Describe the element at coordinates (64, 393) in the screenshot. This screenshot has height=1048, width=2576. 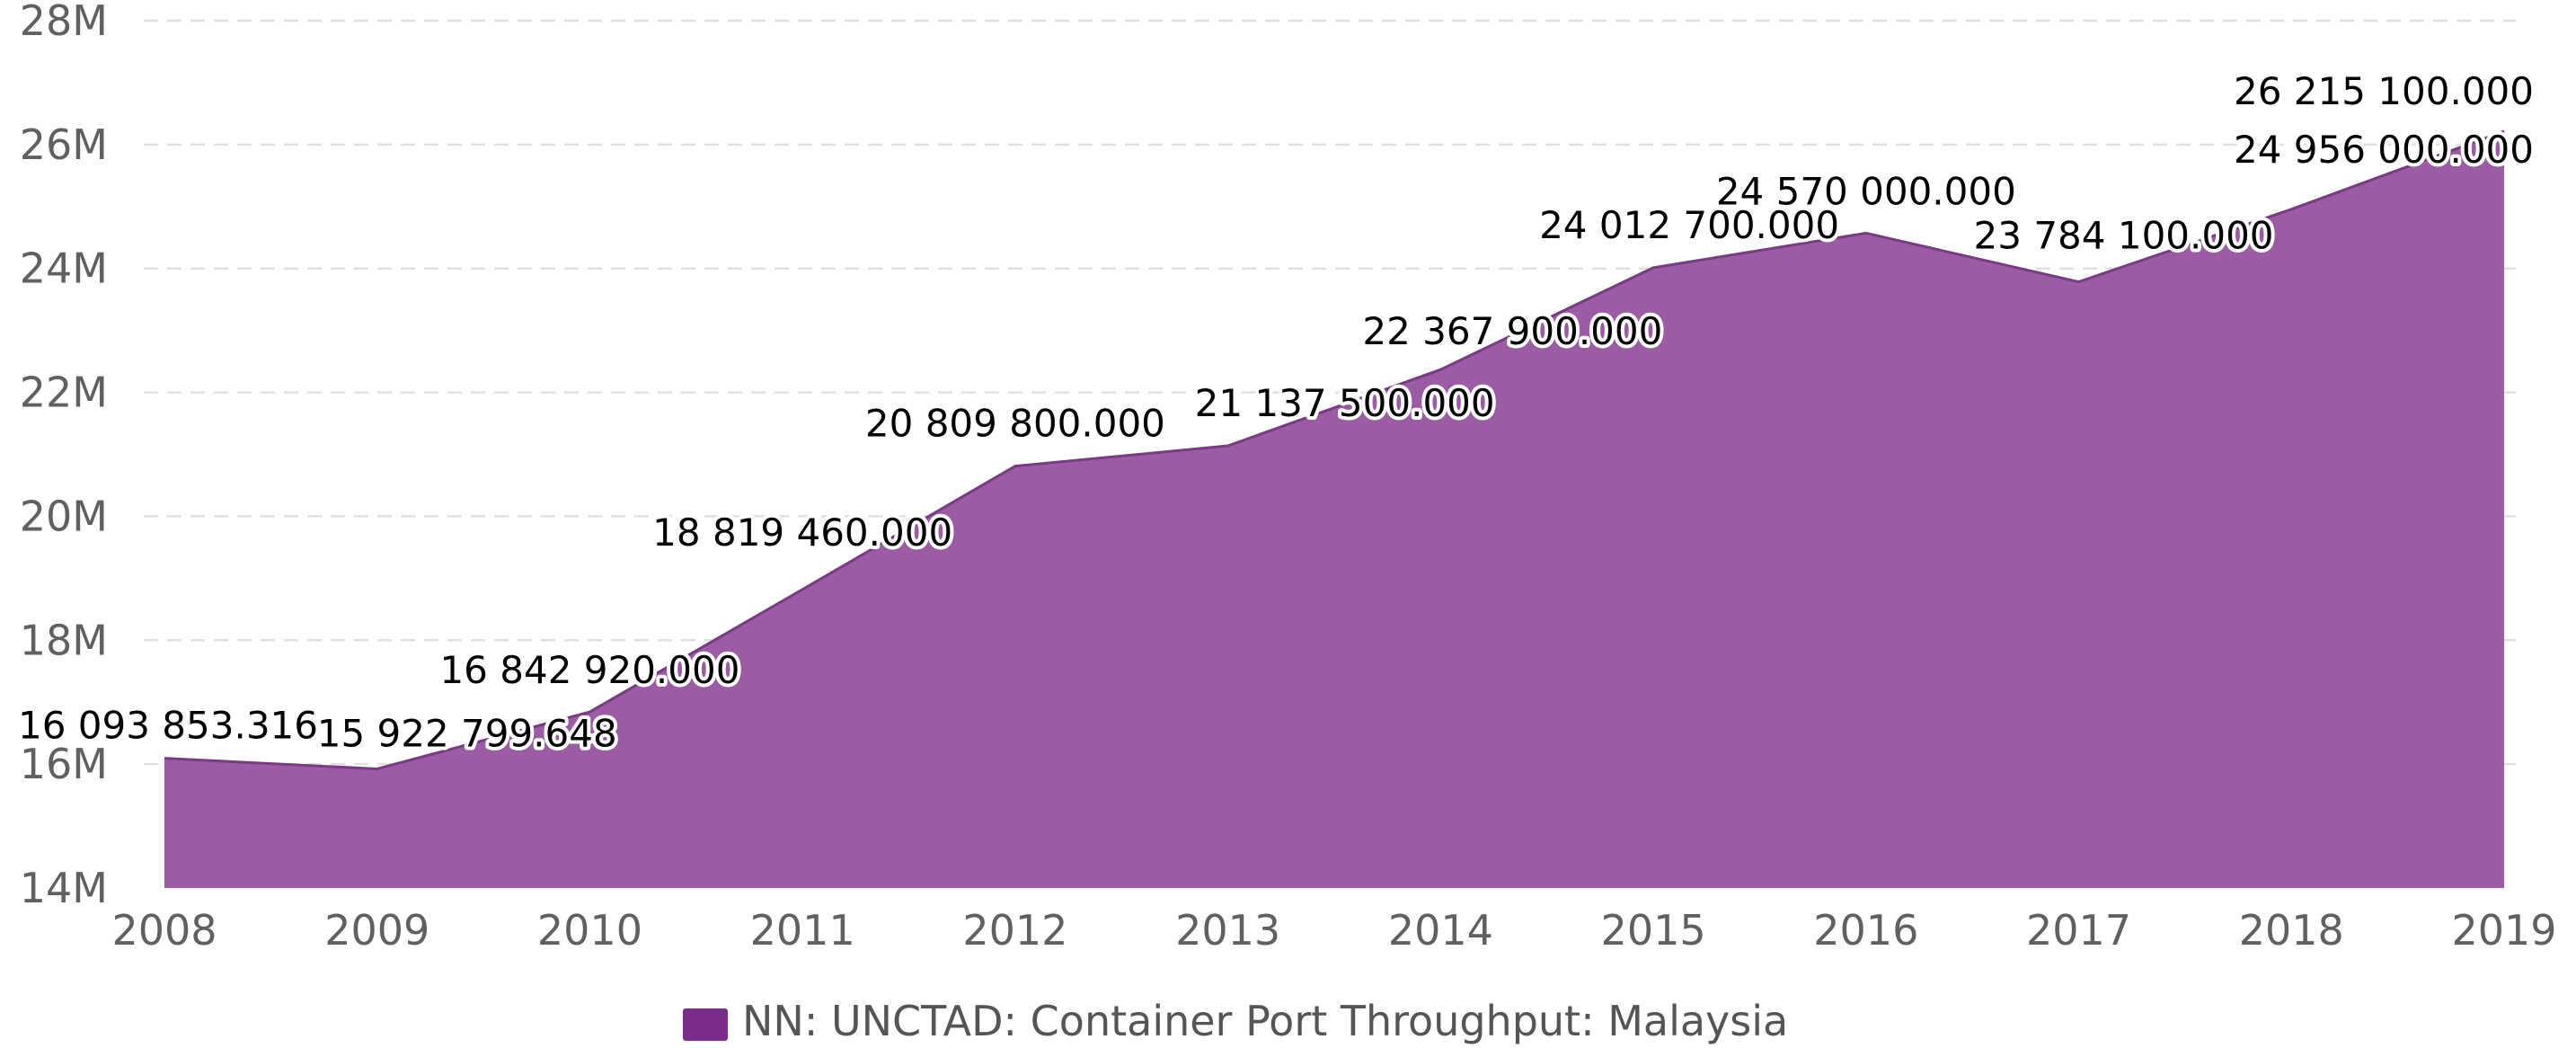
I see `y-tick-label: 22M` at that location.